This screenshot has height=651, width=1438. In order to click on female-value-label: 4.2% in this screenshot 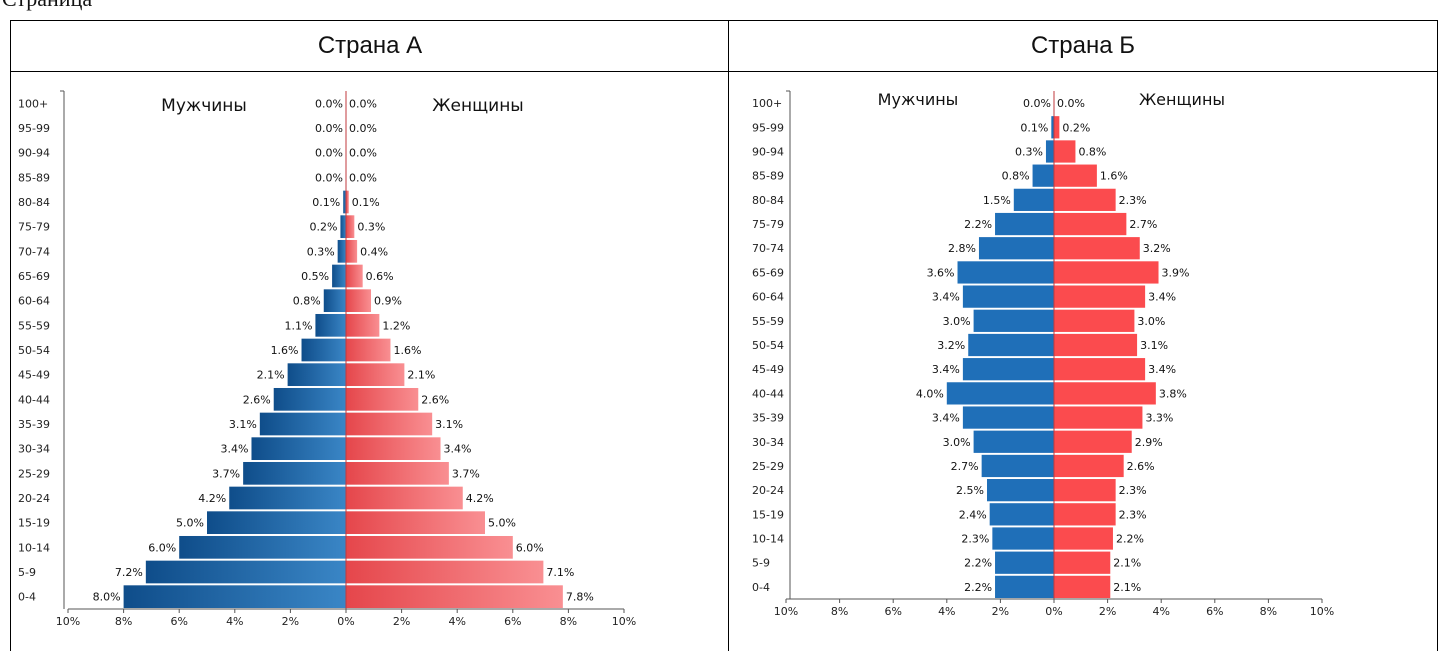, I will do `click(480, 498)`.